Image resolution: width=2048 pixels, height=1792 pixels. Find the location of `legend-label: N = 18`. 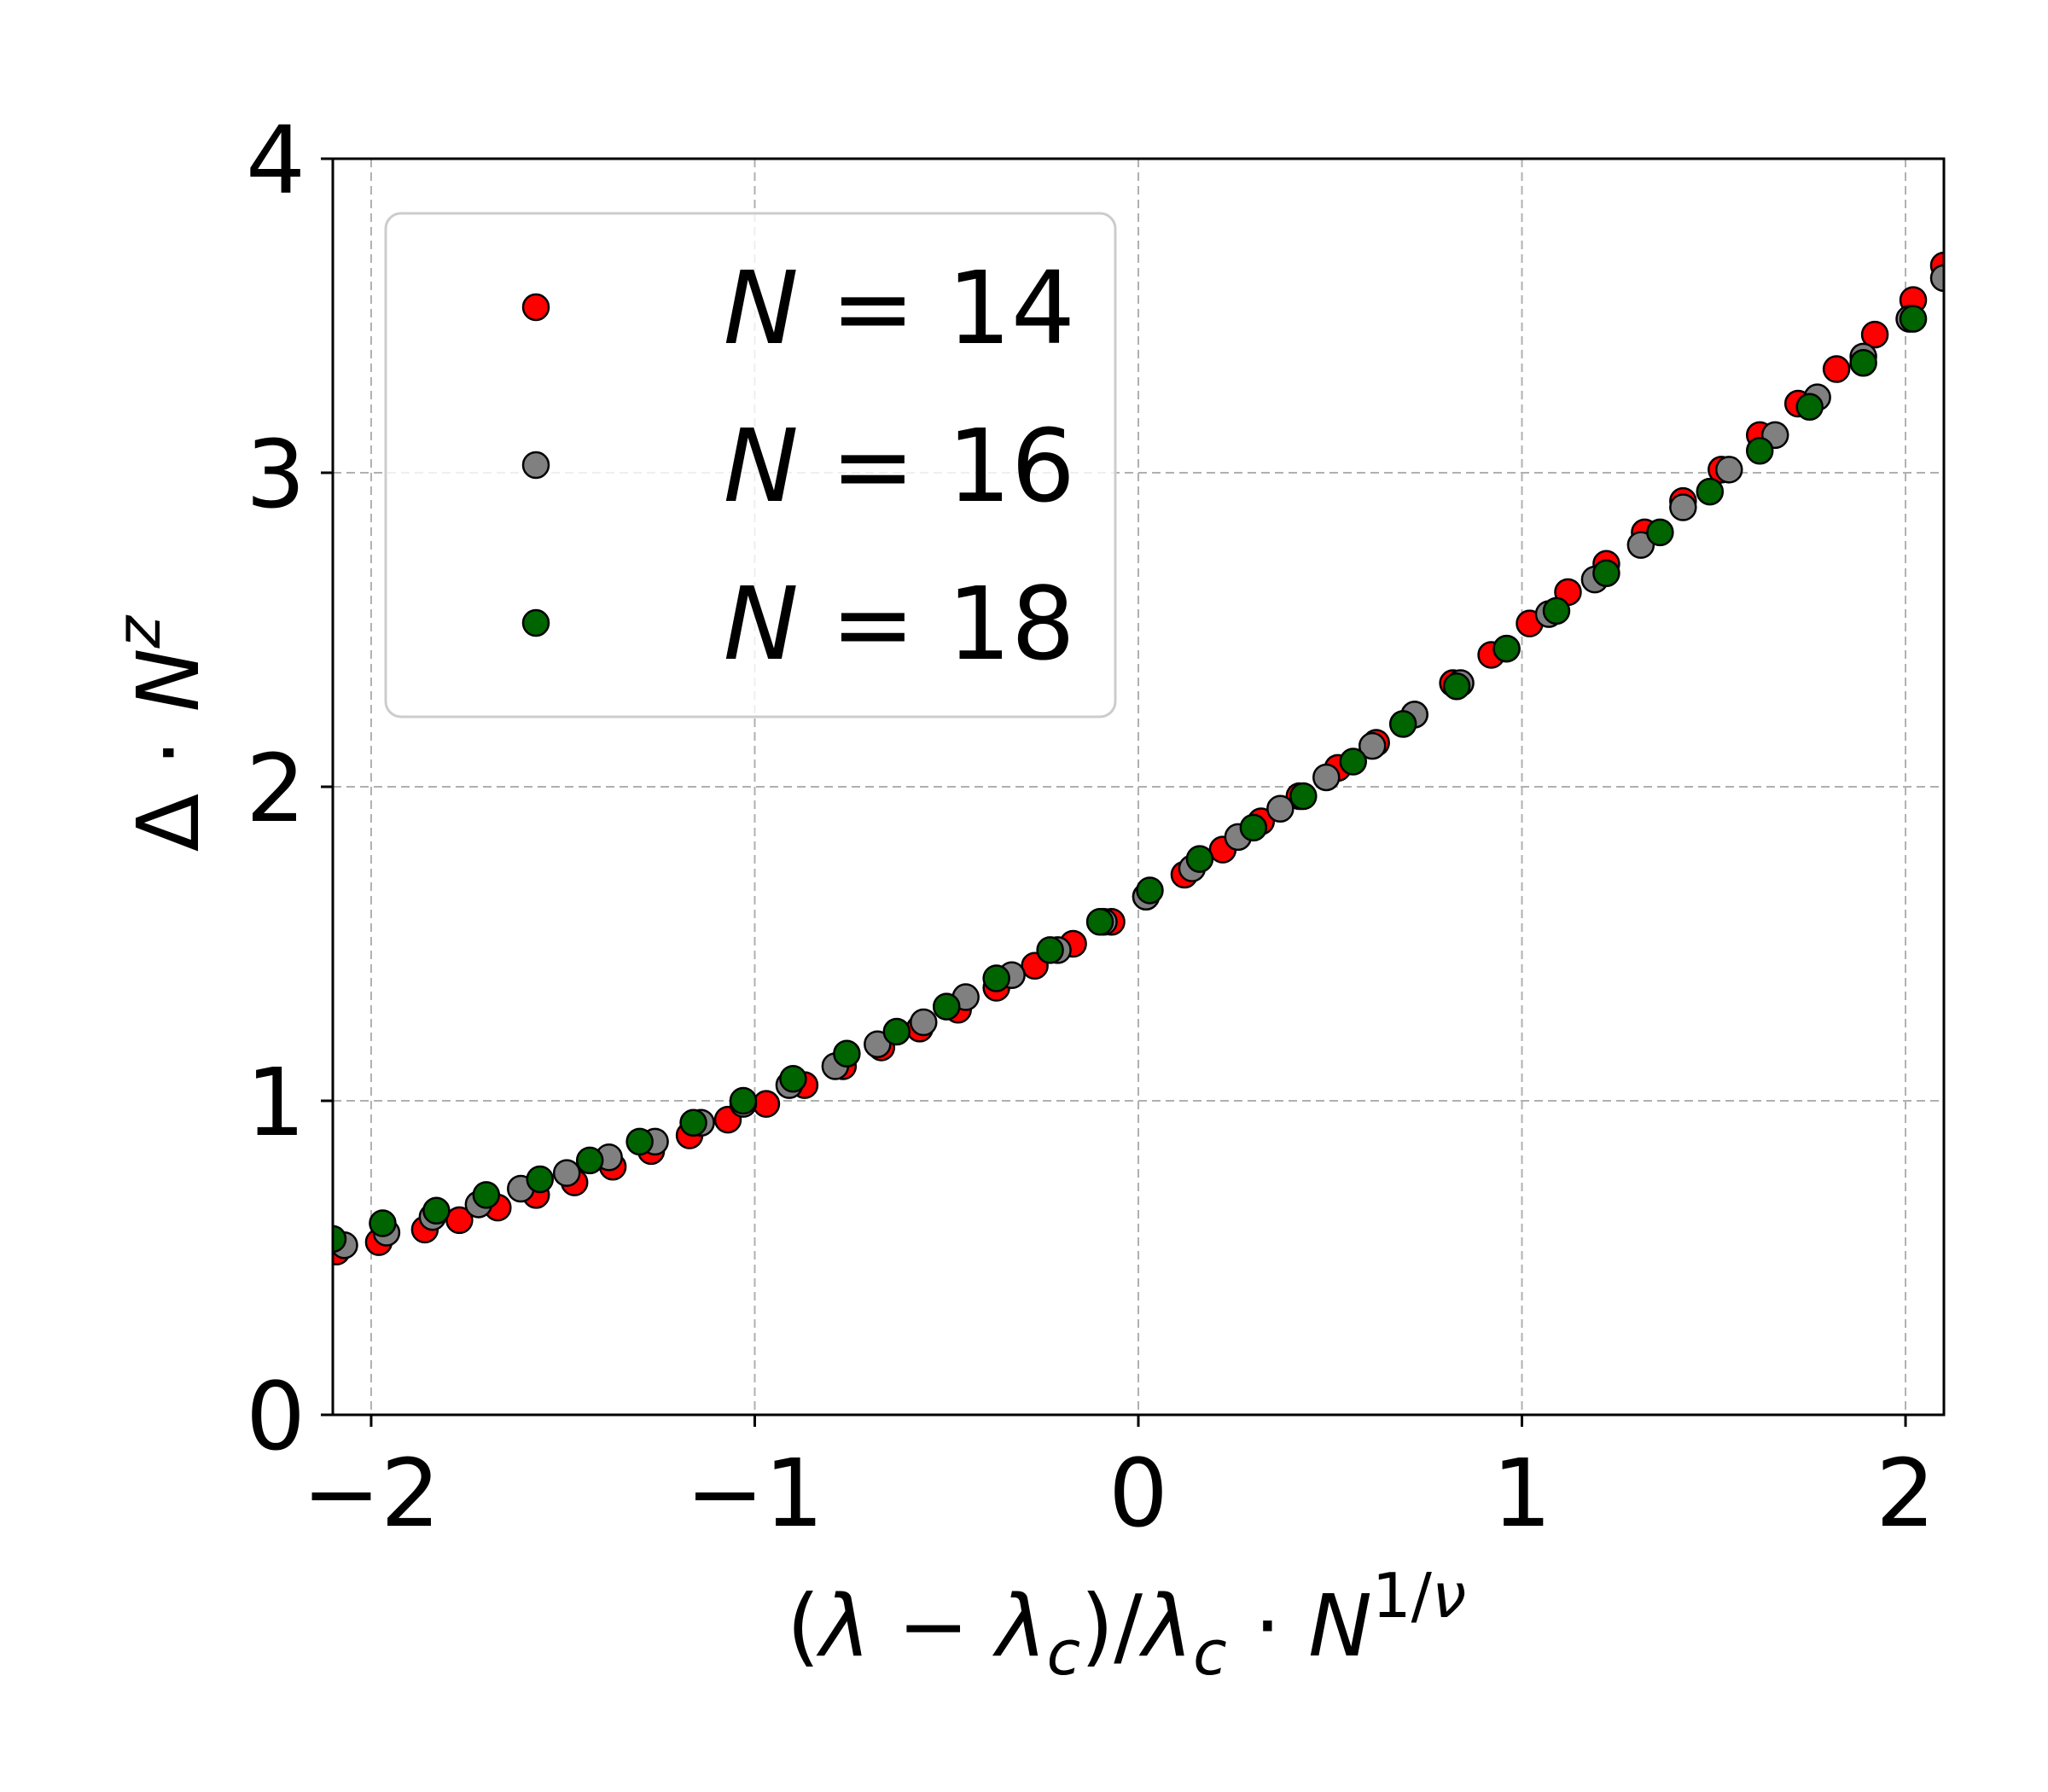

legend-label: N = 18 is located at coordinates (900, 624).